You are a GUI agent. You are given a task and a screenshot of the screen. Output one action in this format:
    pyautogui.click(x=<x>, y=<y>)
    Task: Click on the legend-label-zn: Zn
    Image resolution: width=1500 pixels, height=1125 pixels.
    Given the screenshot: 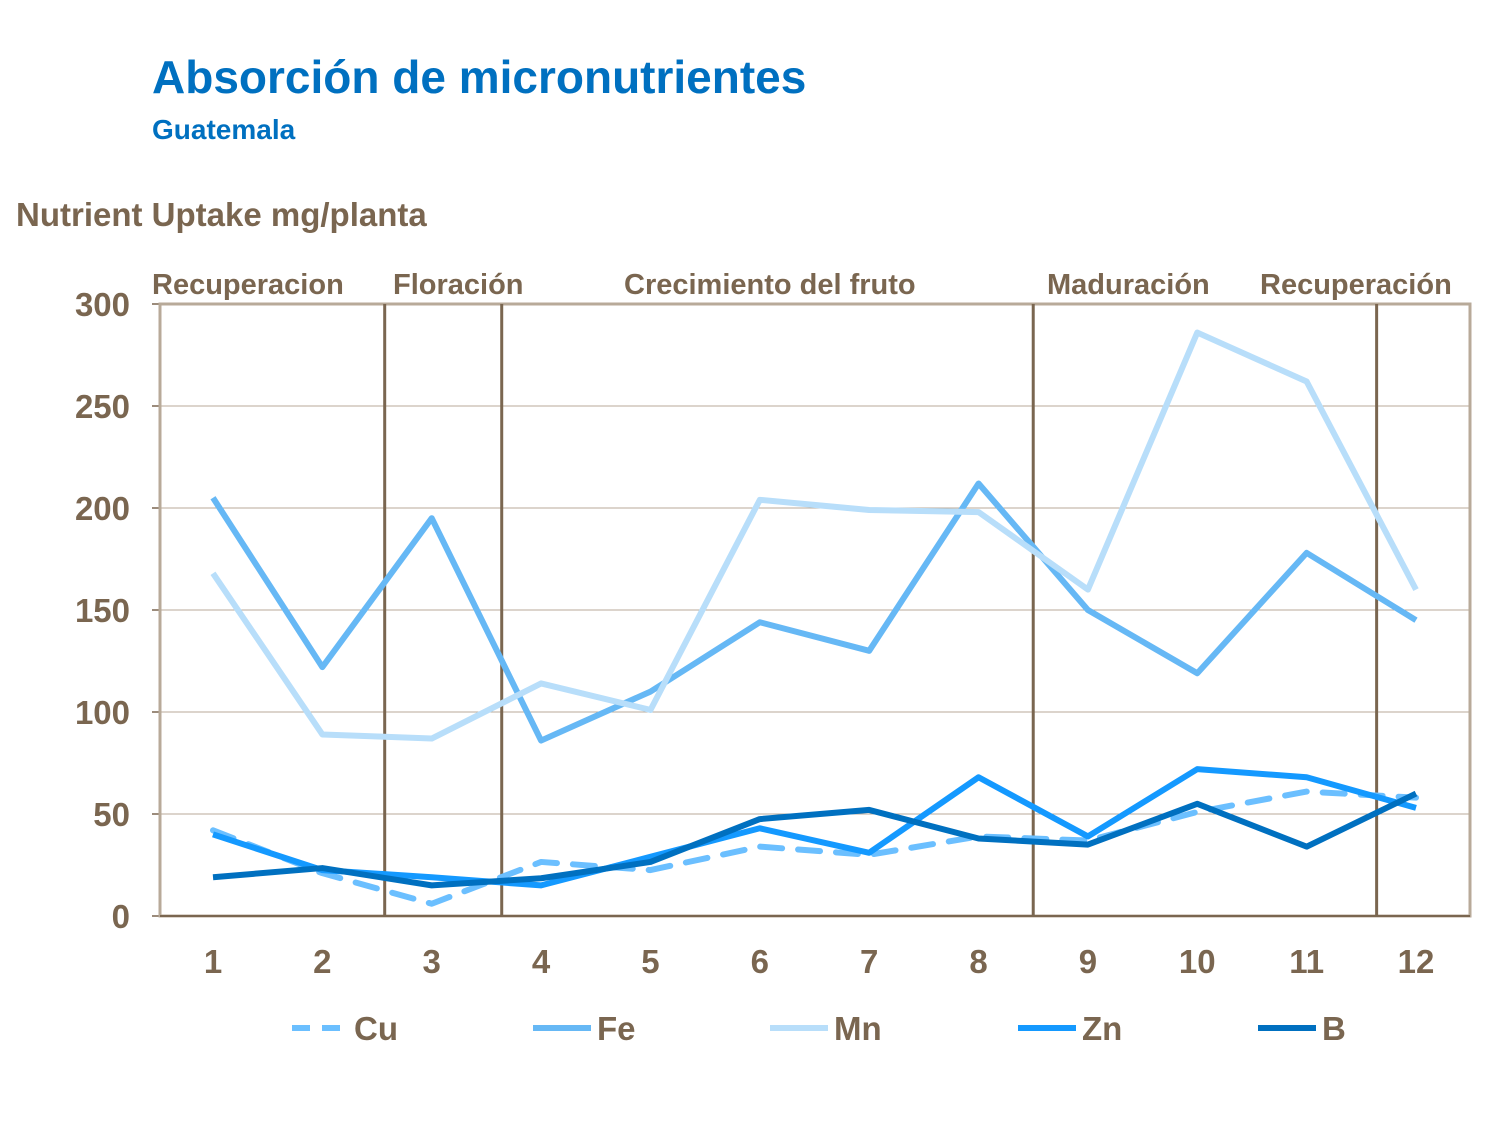 What is the action you would take?
    pyautogui.click(x=1102, y=1028)
    